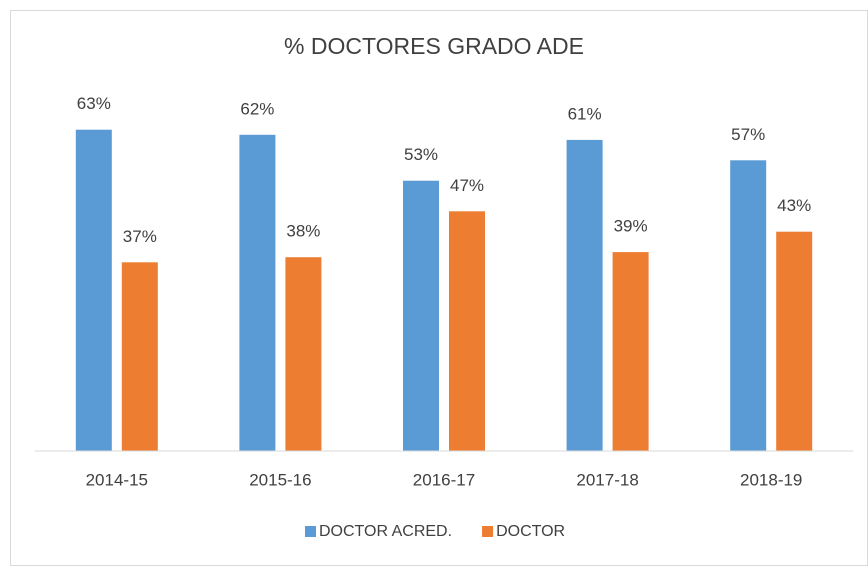 The height and width of the screenshot is (566, 868). I want to click on legend-label: DOCTOR ACRED., so click(385, 531).